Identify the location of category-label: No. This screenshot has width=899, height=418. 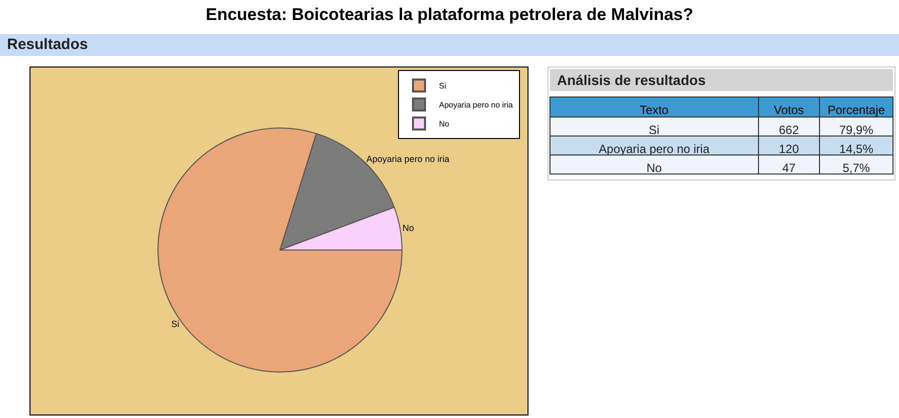
(654, 168).